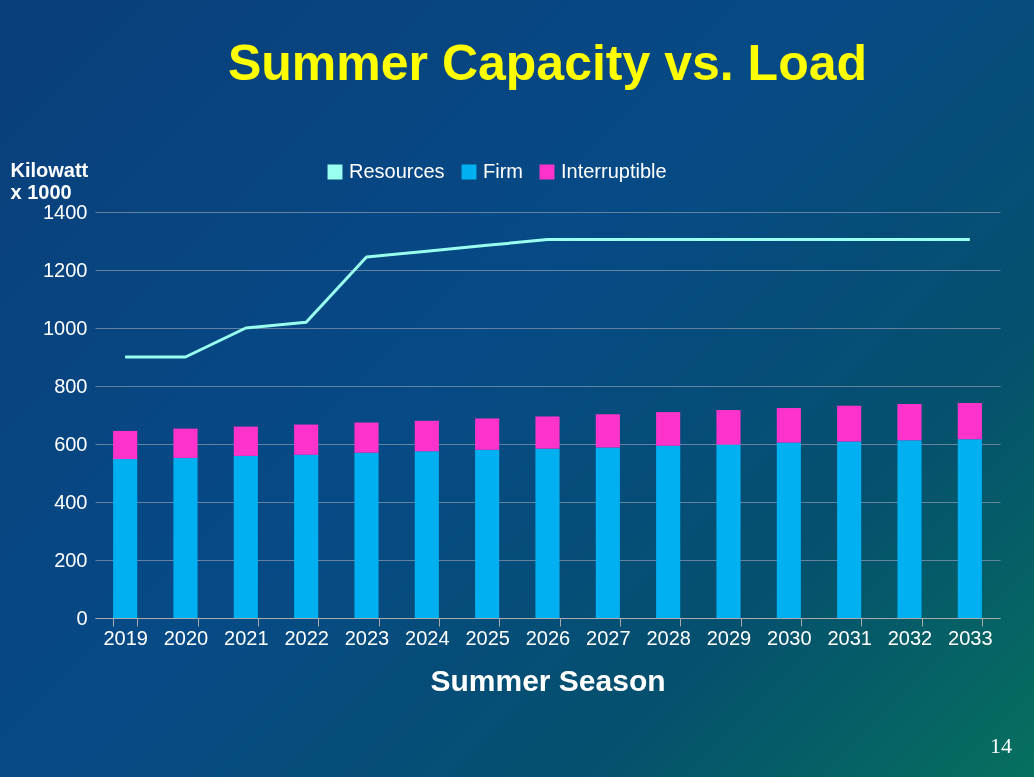  I want to click on y-axis-title: Kilowatt x 1000, so click(49, 180).